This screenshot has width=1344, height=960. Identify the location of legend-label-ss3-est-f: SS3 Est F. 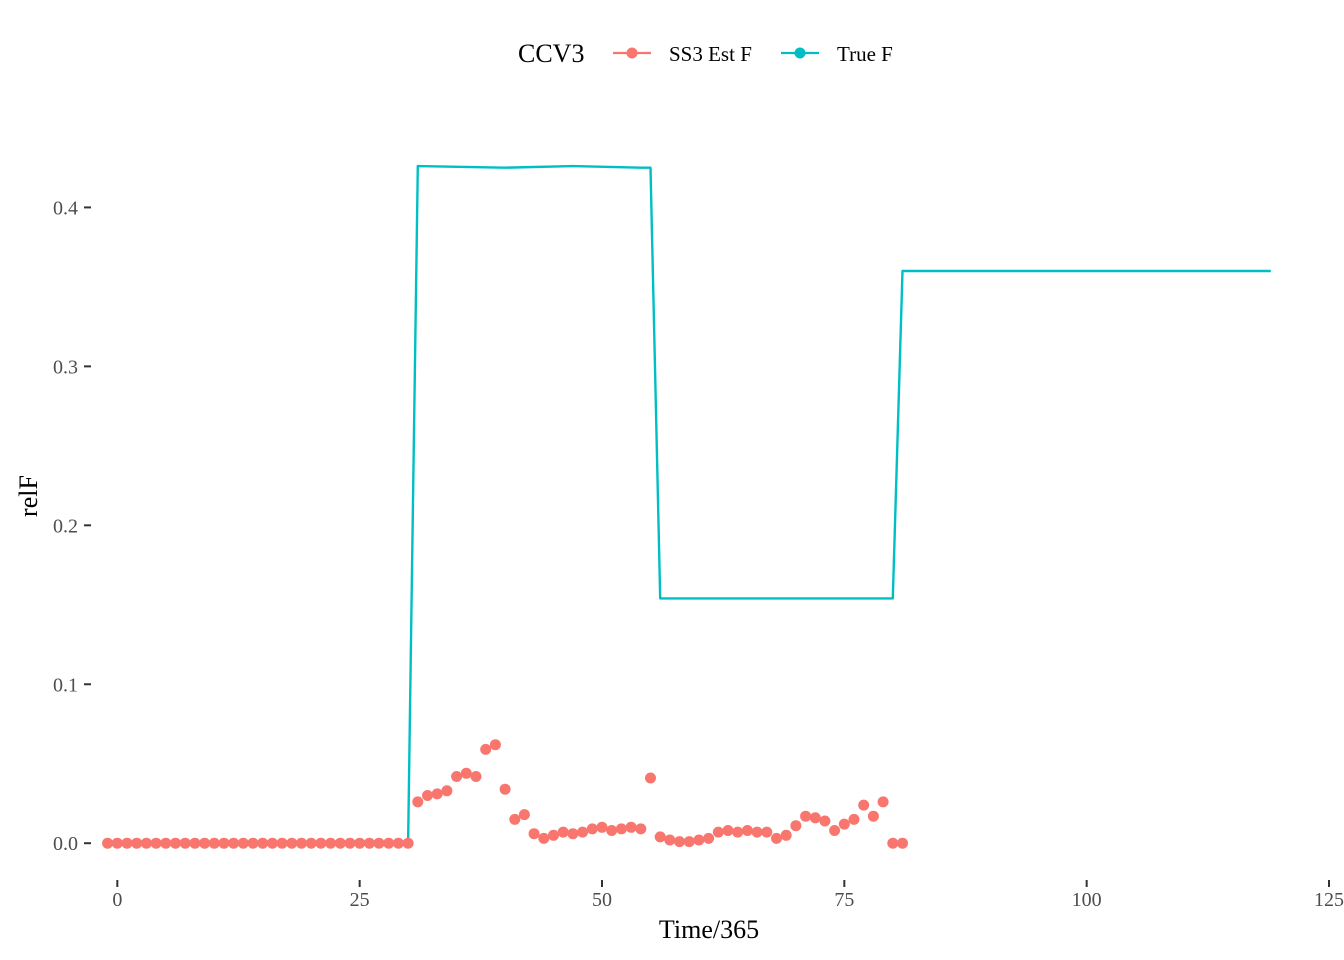
(710, 54).